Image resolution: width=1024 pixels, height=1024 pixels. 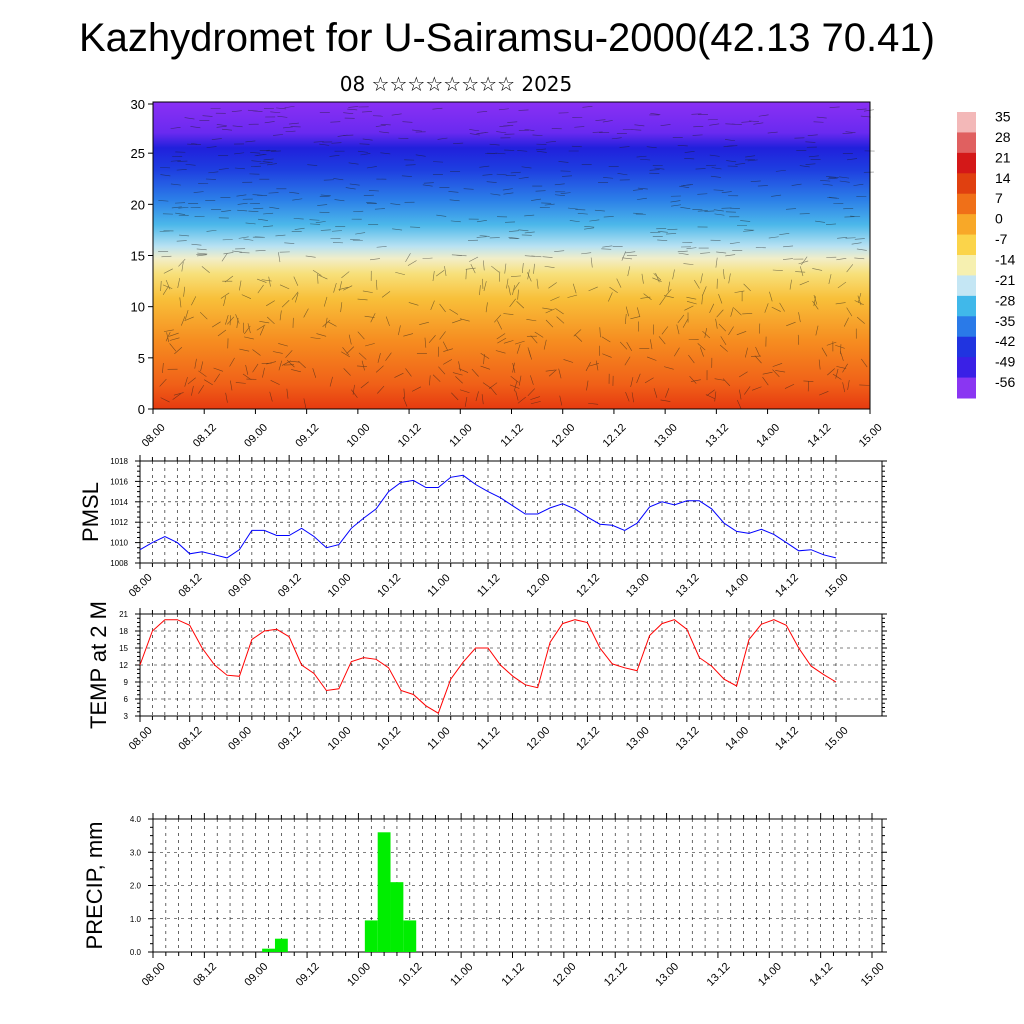 I want to click on y-tick-label: 10, so click(x=138, y=307).